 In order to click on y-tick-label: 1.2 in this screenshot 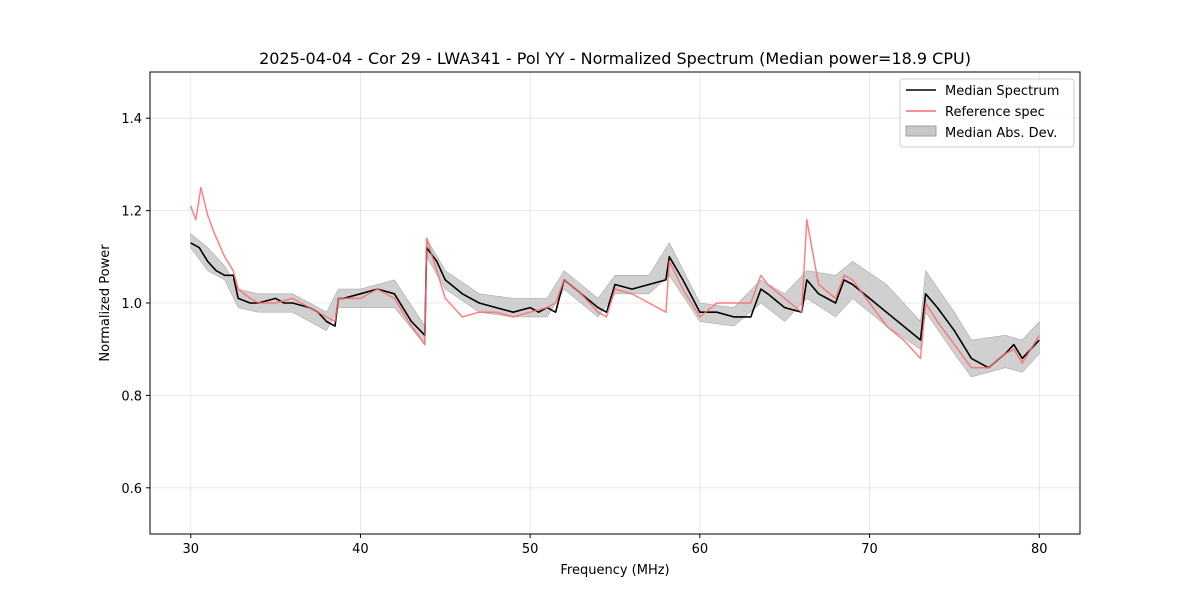, I will do `click(131, 212)`.